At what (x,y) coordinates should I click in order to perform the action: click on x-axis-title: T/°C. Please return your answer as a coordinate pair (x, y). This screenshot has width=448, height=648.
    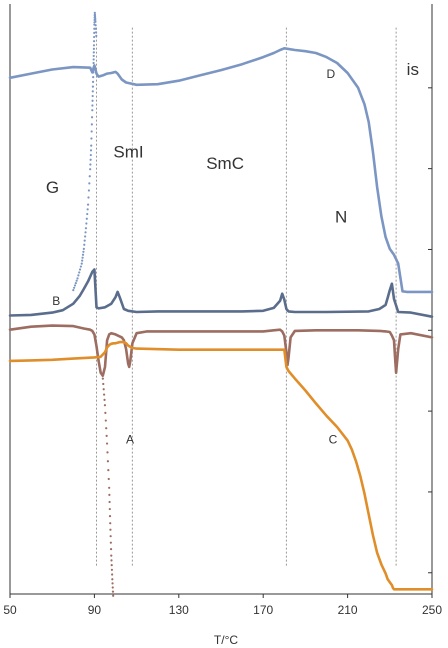
    Looking at the image, I should click on (226, 640).